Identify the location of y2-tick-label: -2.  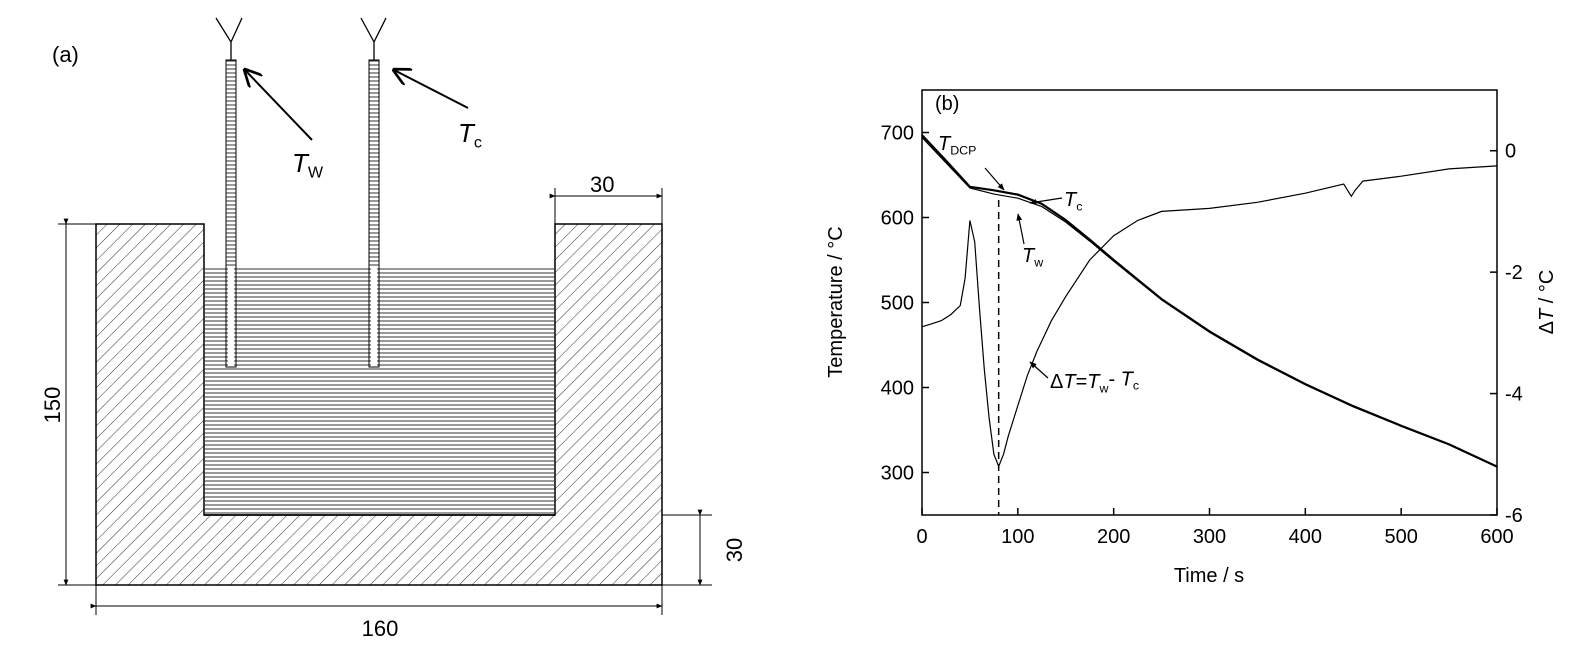
(1514, 273).